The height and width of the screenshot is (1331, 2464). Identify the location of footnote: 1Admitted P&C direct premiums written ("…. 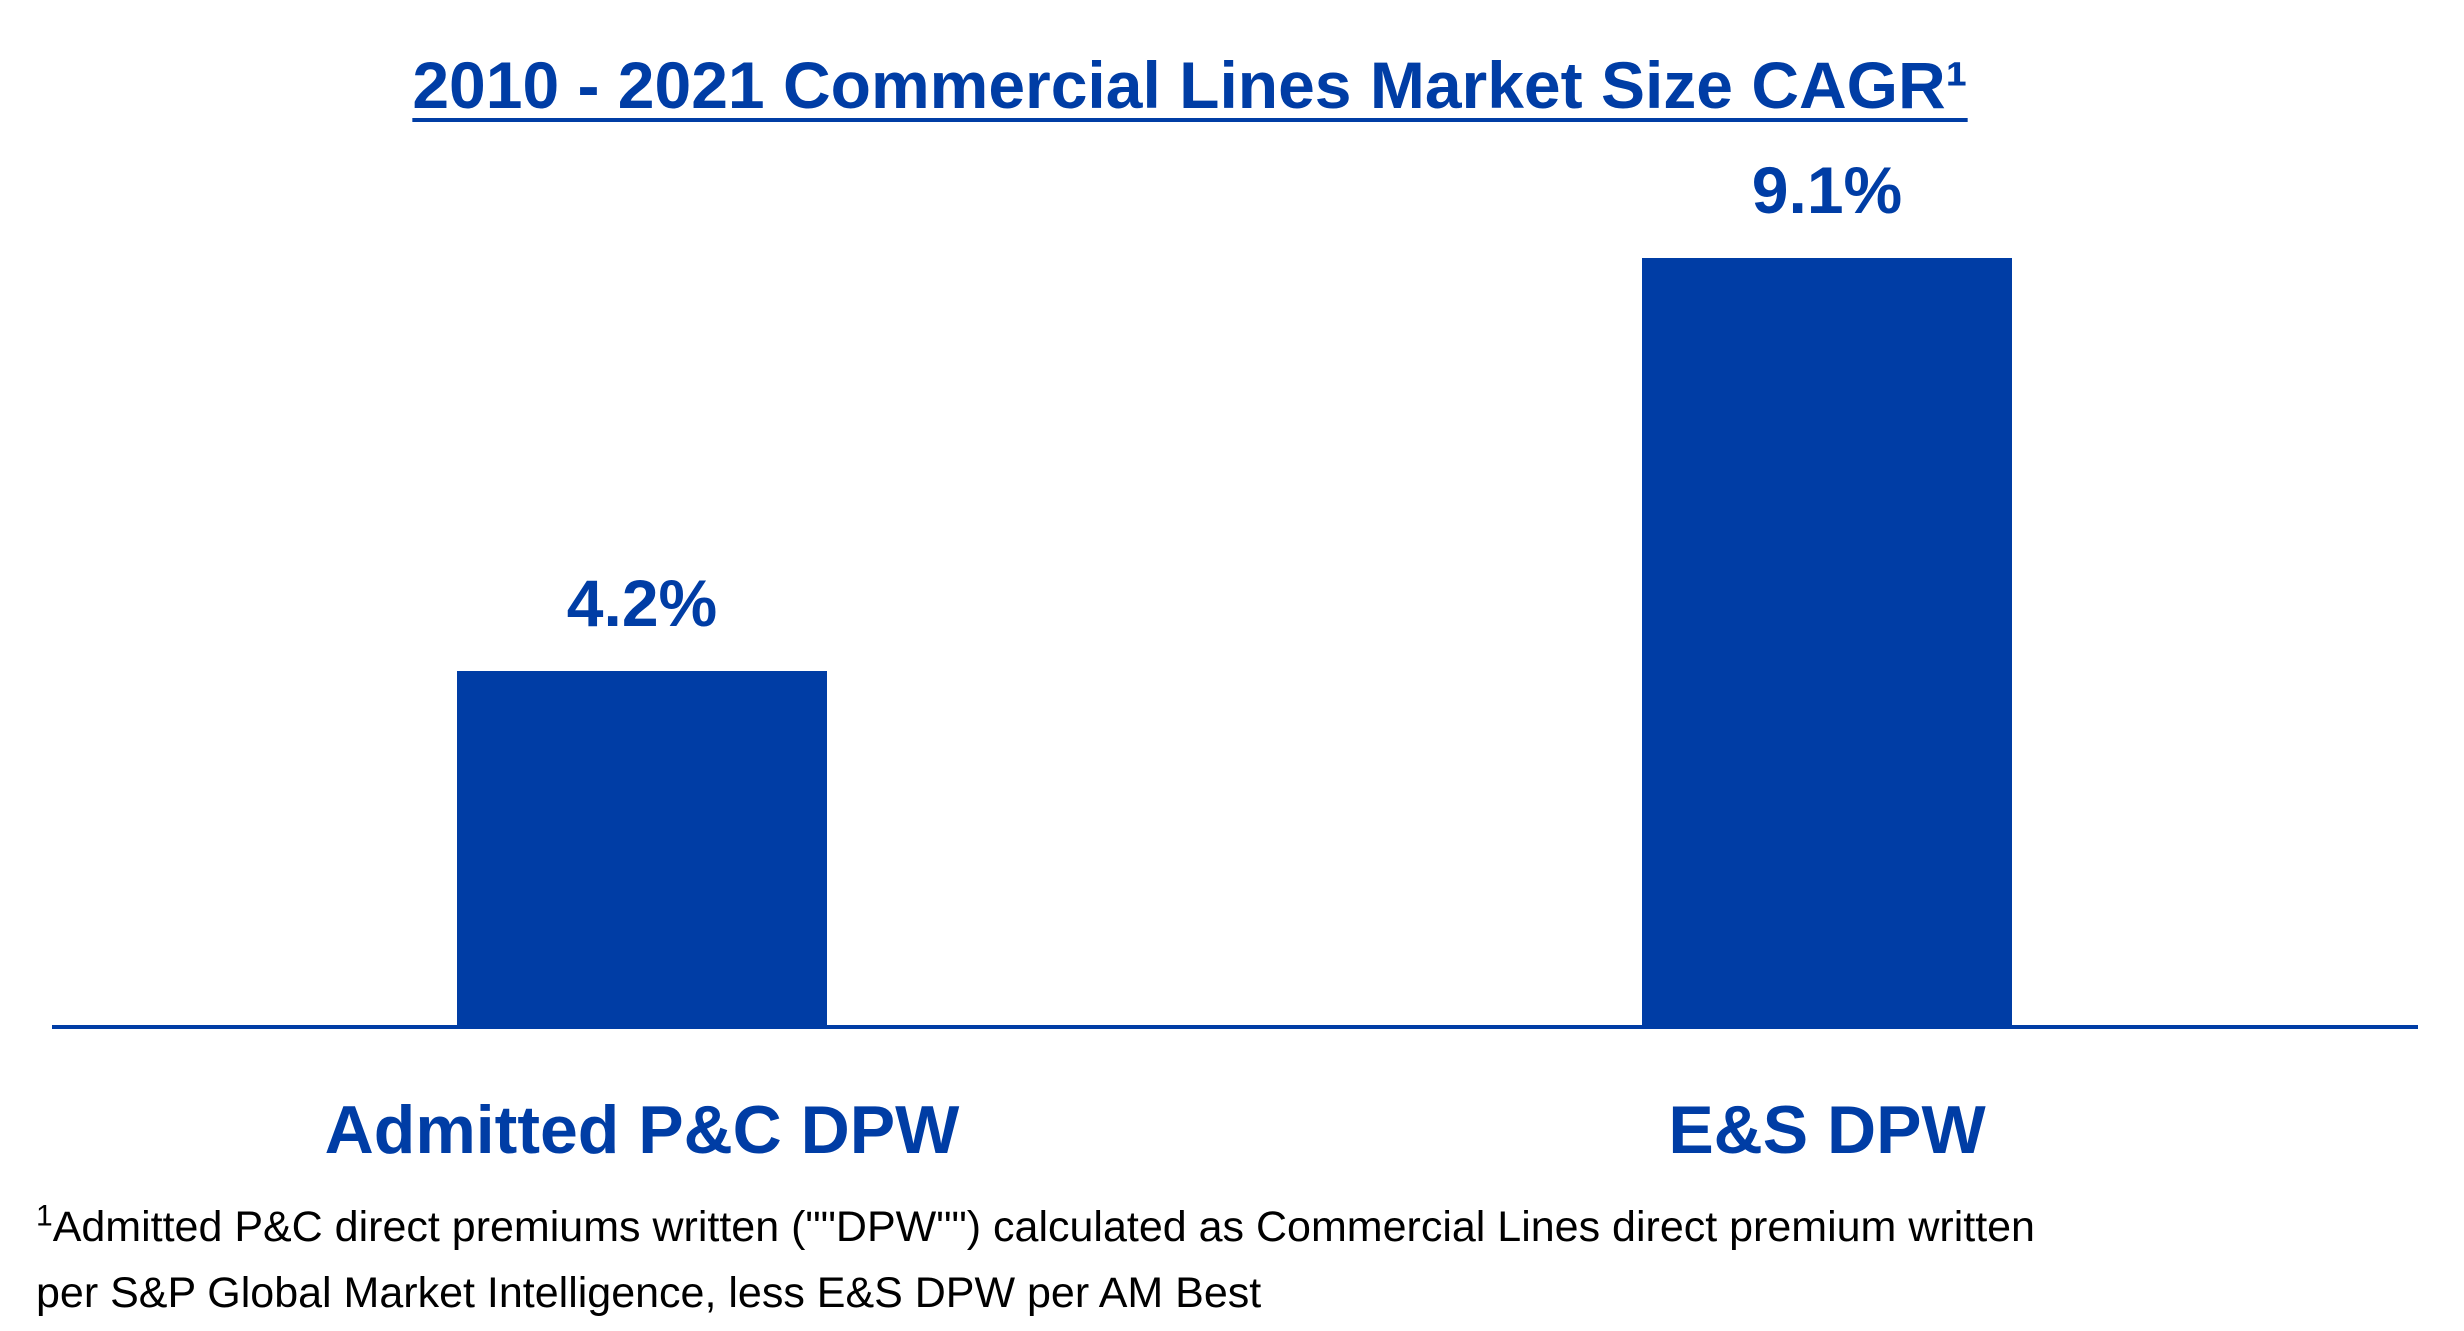
(1246, 1260).